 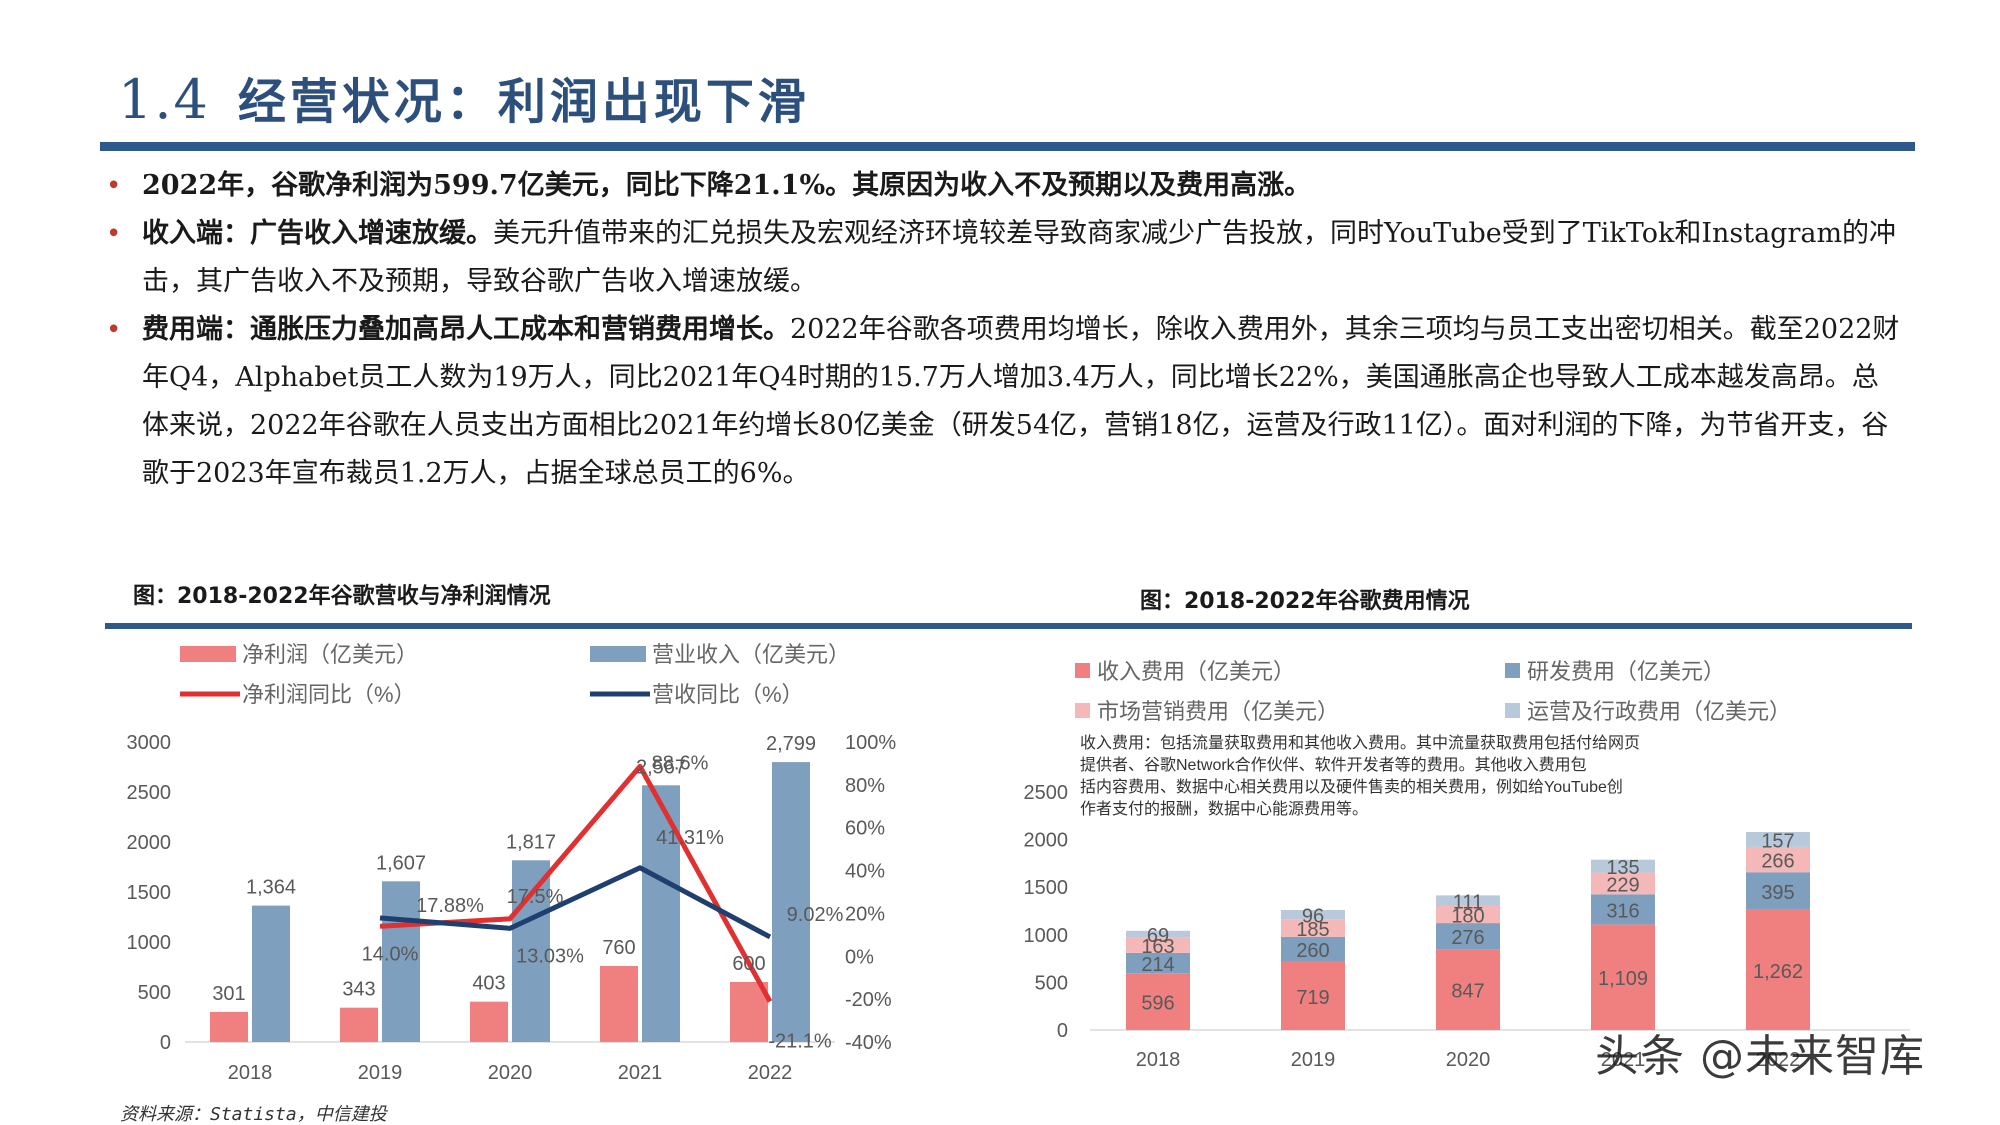 I want to click on y-left-tick-label: 2500, so click(x=149, y=793).